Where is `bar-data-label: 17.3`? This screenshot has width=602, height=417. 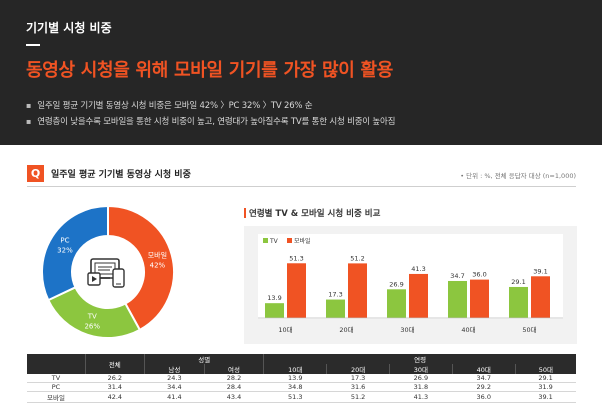
bar-data-label: 17.3 is located at coordinates (335, 295).